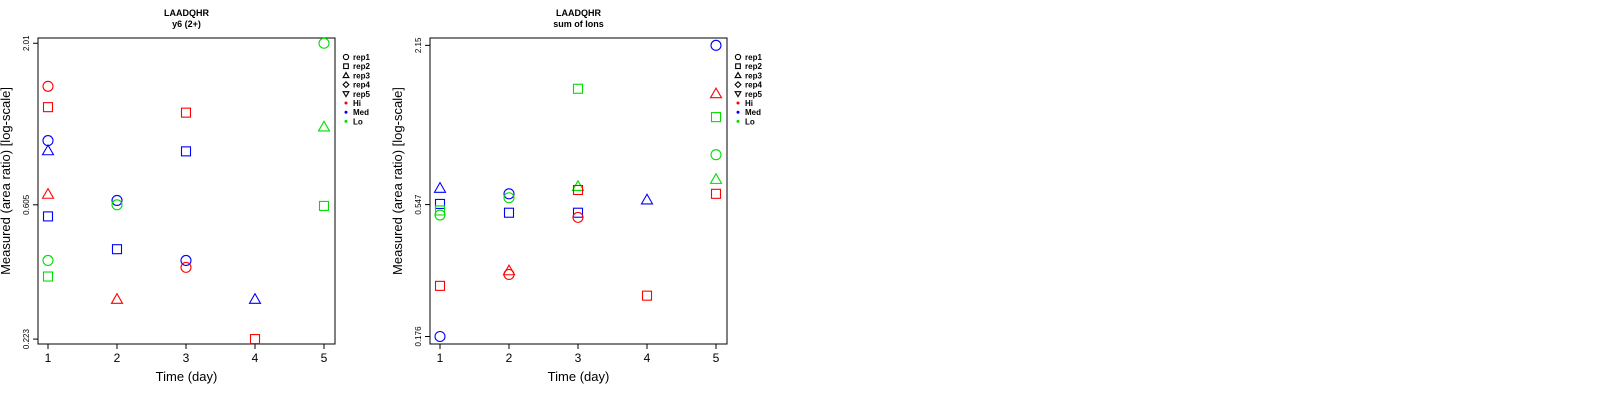  What do you see at coordinates (186, 191) in the screenshot?
I see `plot-frame` at bounding box center [186, 191].